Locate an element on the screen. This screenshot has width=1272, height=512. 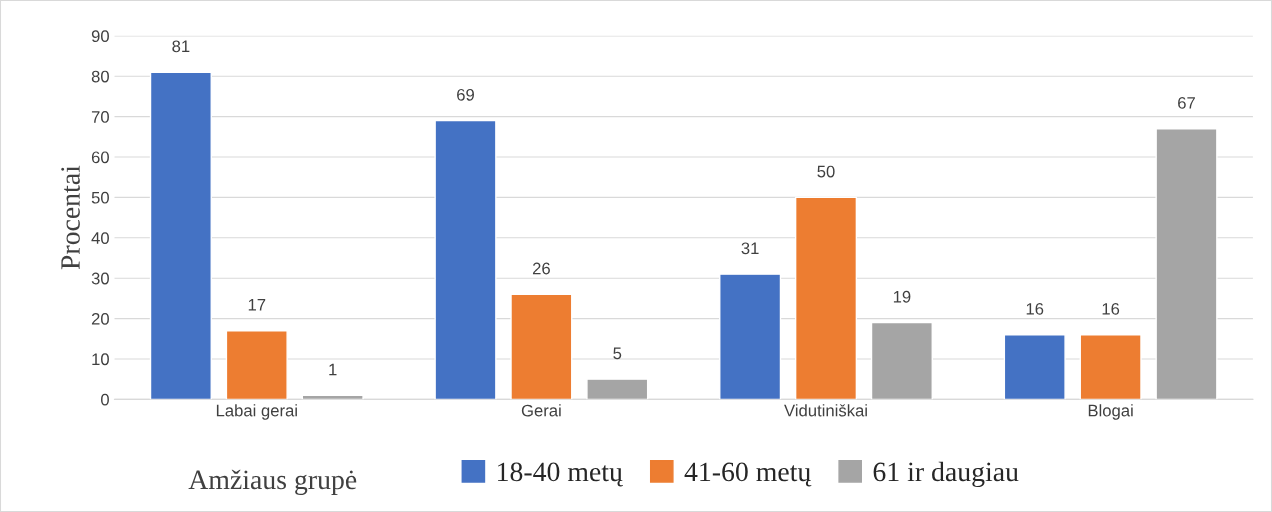
y-axis-title: Procentai is located at coordinates (70, 217).